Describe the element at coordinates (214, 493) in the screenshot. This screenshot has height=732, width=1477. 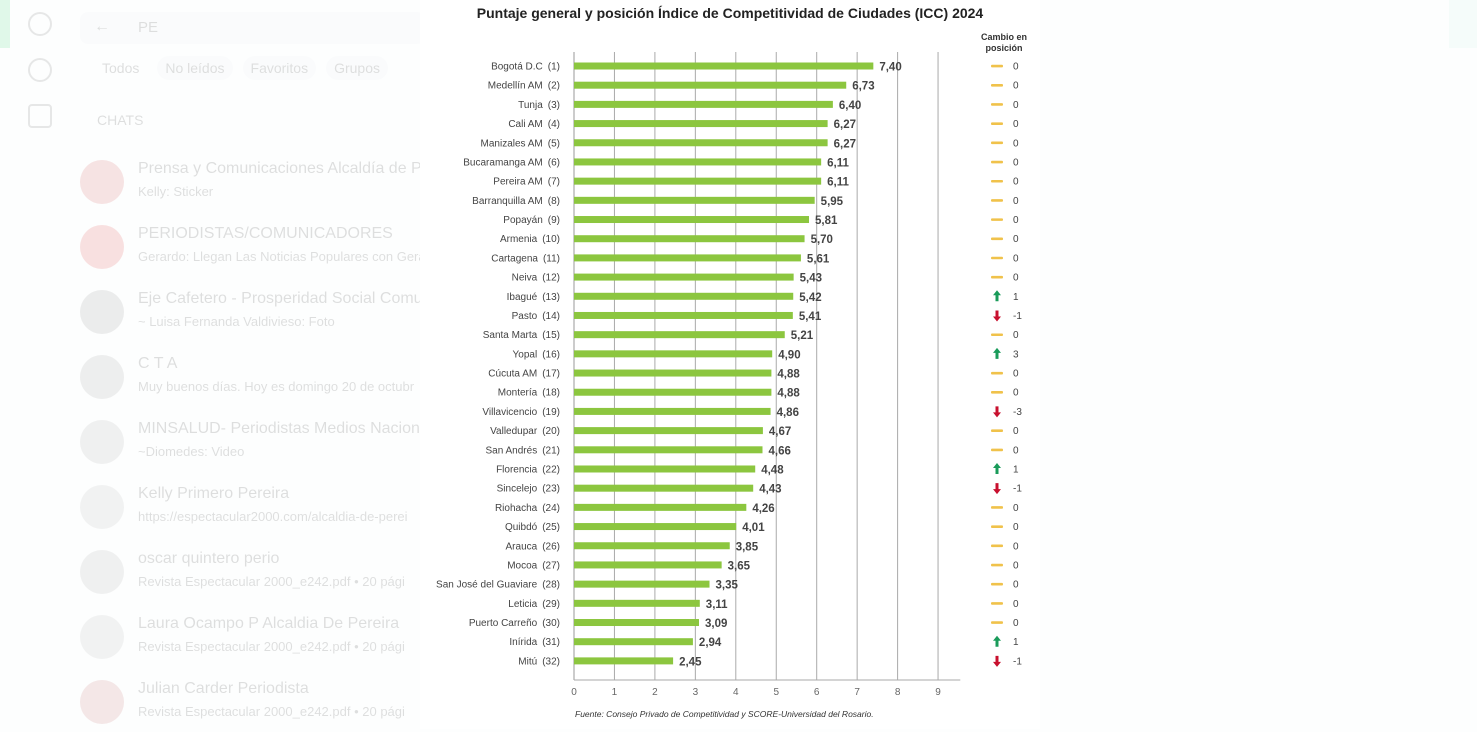
I see `chat-name: Kelly Primero Pereira` at that location.